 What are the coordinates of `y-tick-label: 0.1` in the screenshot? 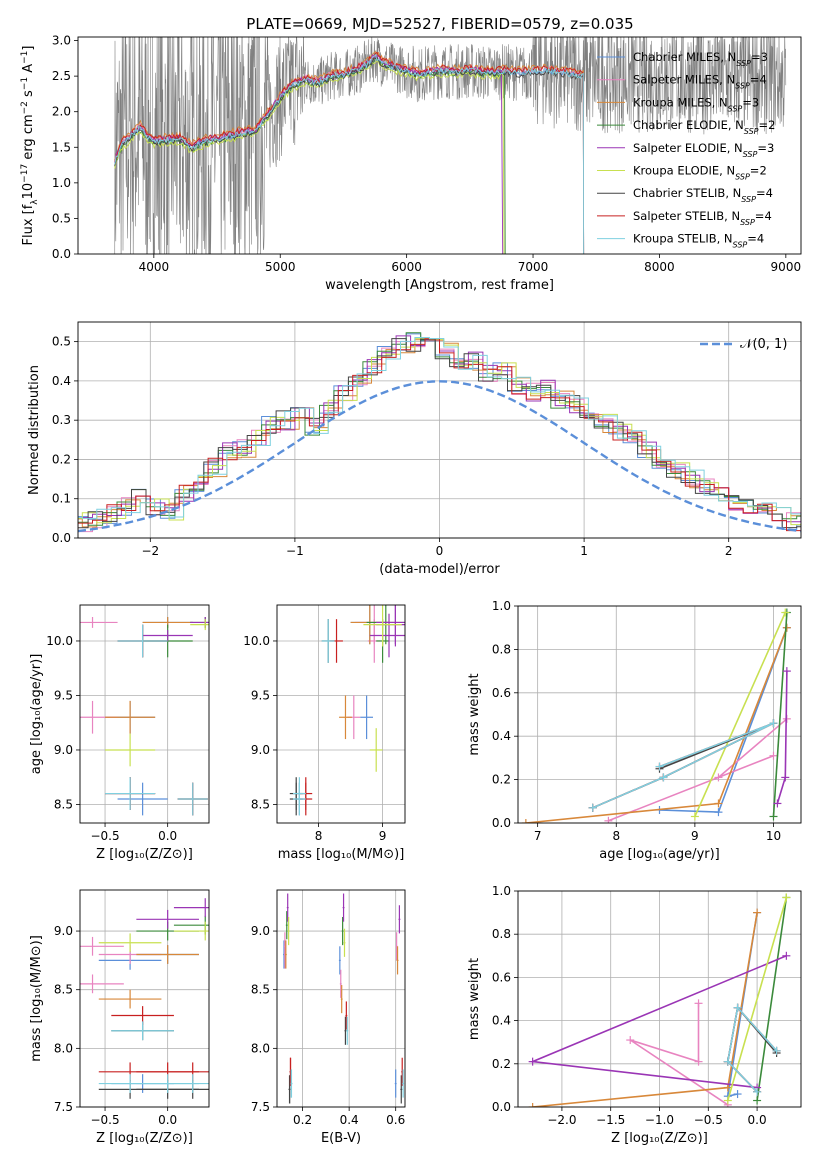 It's located at (61, 499).